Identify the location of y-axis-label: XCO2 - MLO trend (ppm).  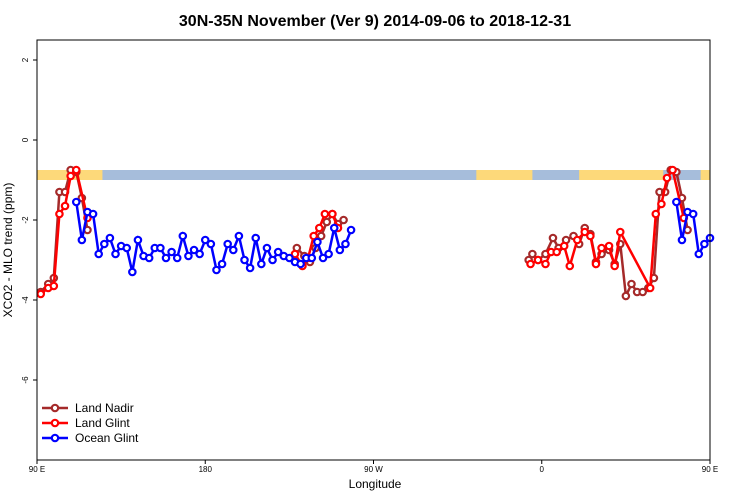
(8, 250).